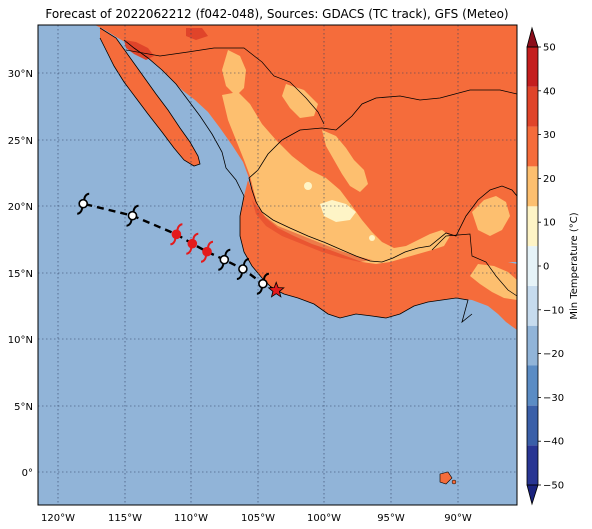  I want to click on colorbar-tick-label: −40, so click(553, 442).